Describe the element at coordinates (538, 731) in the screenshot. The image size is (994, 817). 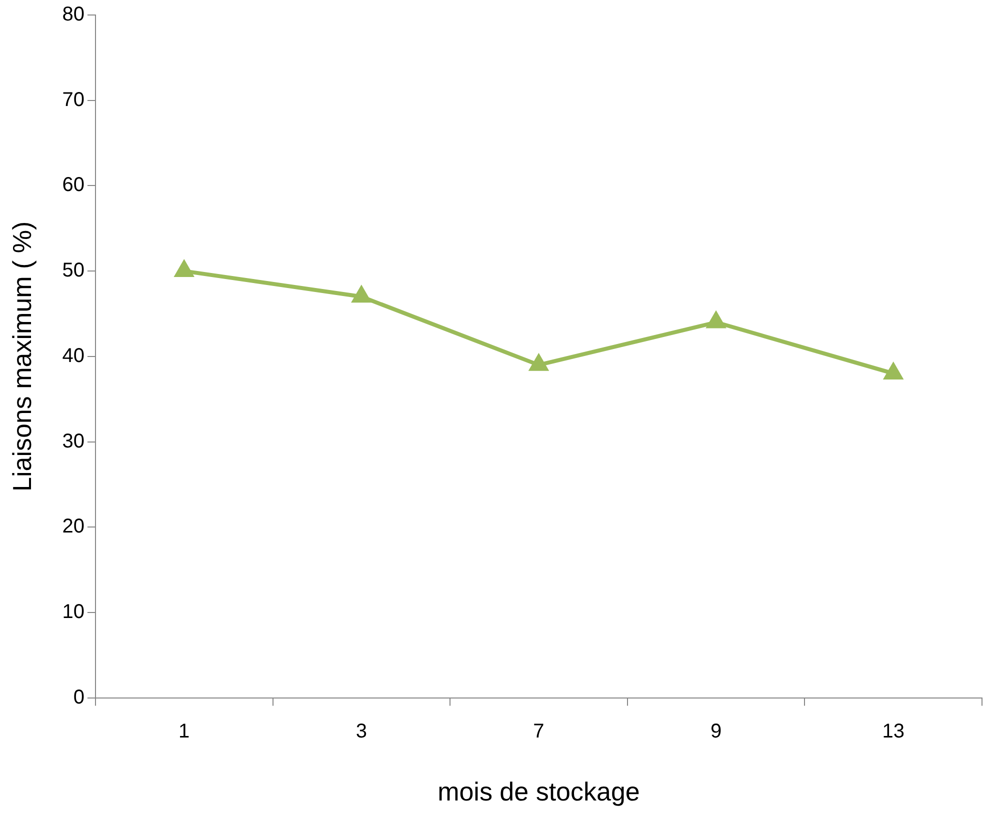
I see `x-tick-label: 7` at that location.